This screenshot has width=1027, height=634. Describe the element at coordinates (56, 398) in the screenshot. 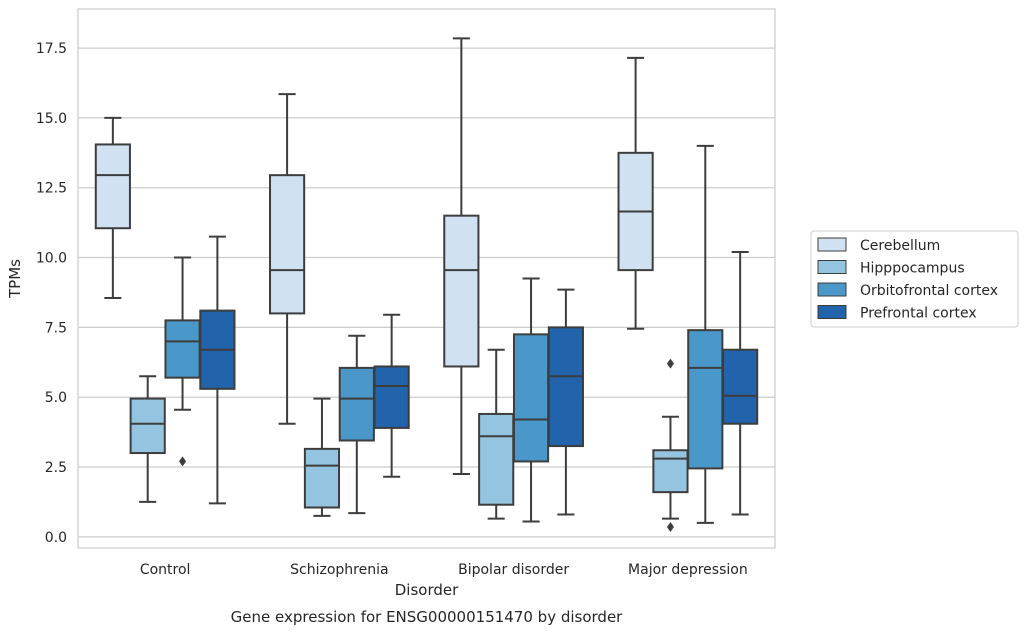

I see `y-tick-label: 5.0` at that location.